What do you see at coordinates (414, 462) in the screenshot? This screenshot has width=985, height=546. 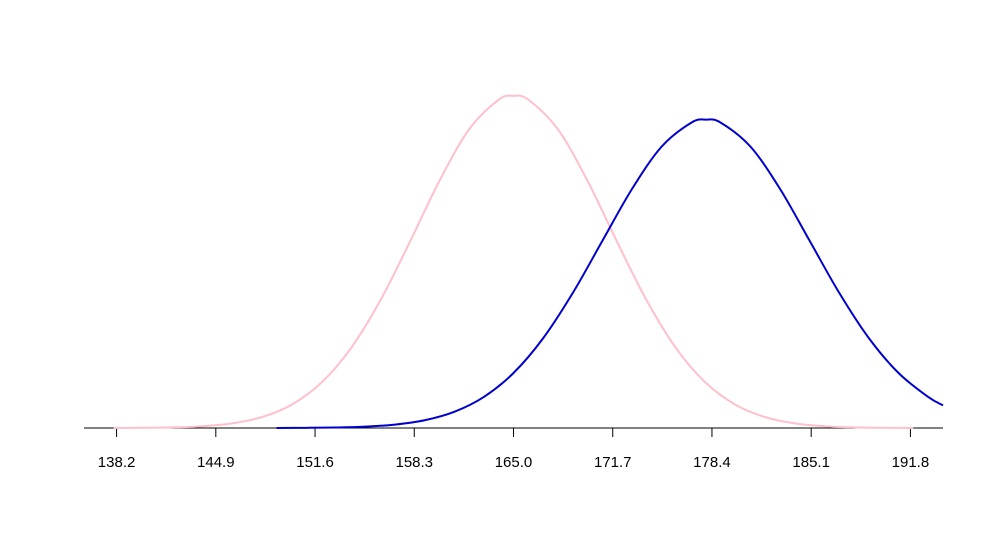 I see `x-tick-label: 158.3` at bounding box center [414, 462].